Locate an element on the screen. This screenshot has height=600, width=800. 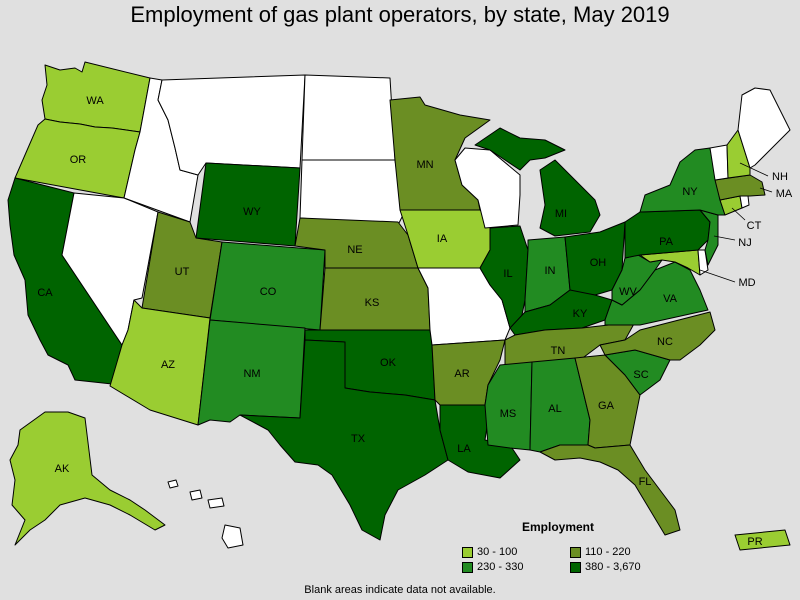
label-nh: NH is located at coordinates (780, 177).